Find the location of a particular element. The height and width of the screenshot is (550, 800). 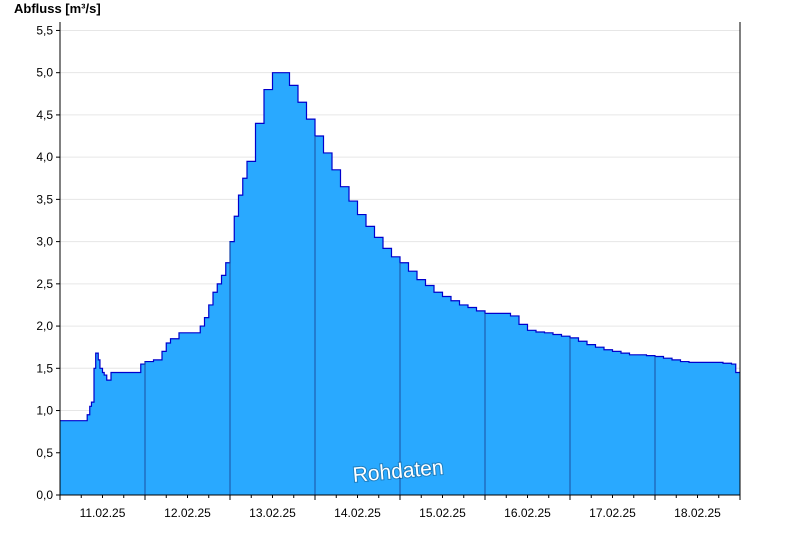

x-tick-label-5: 16.02.25 is located at coordinates (527, 513).